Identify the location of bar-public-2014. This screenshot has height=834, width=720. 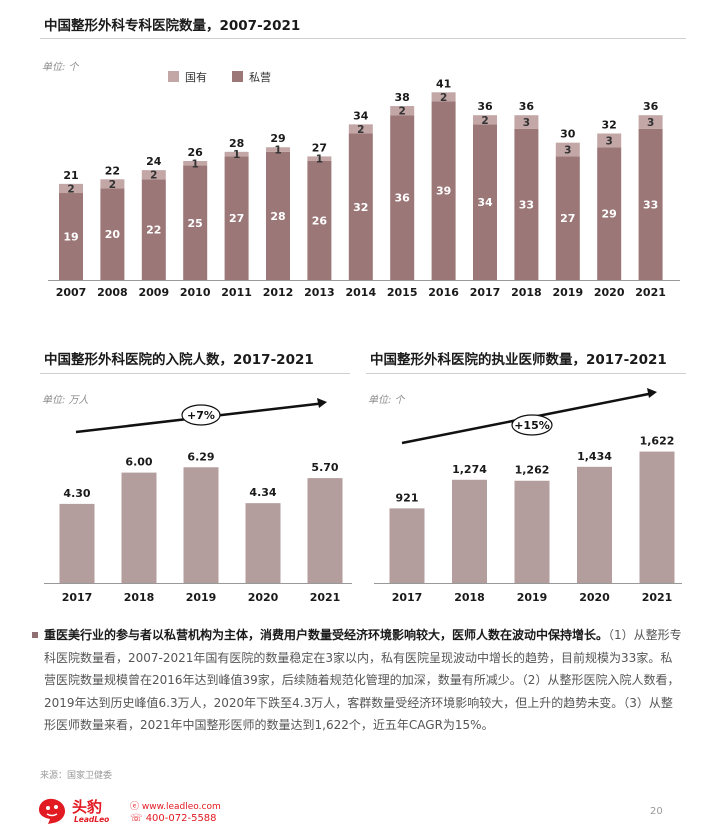
(360, 129).